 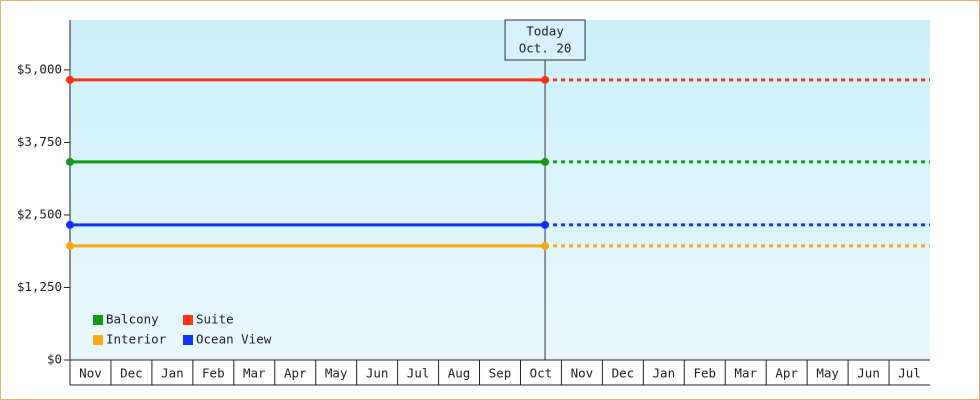 What do you see at coordinates (545, 48) in the screenshot?
I see `today-date: Oct. 20` at bounding box center [545, 48].